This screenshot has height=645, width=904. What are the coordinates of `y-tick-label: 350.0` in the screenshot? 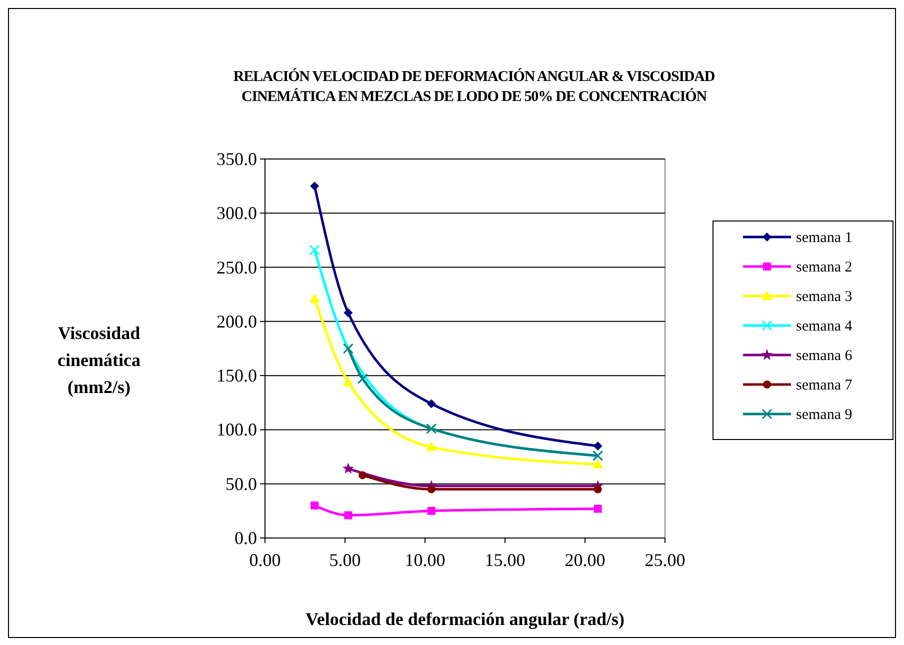 It's located at (236, 159).